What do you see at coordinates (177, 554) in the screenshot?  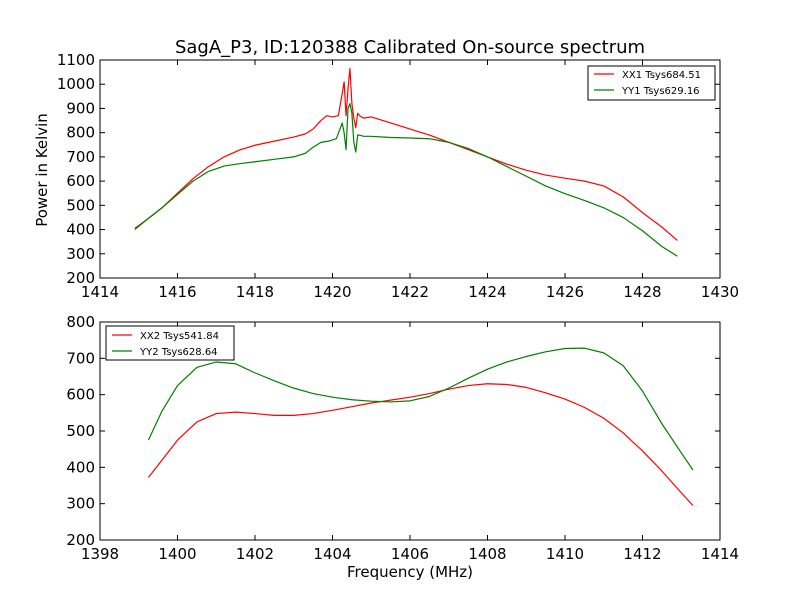 I see `bottom-xtick-label: 1400` at bounding box center [177, 554].